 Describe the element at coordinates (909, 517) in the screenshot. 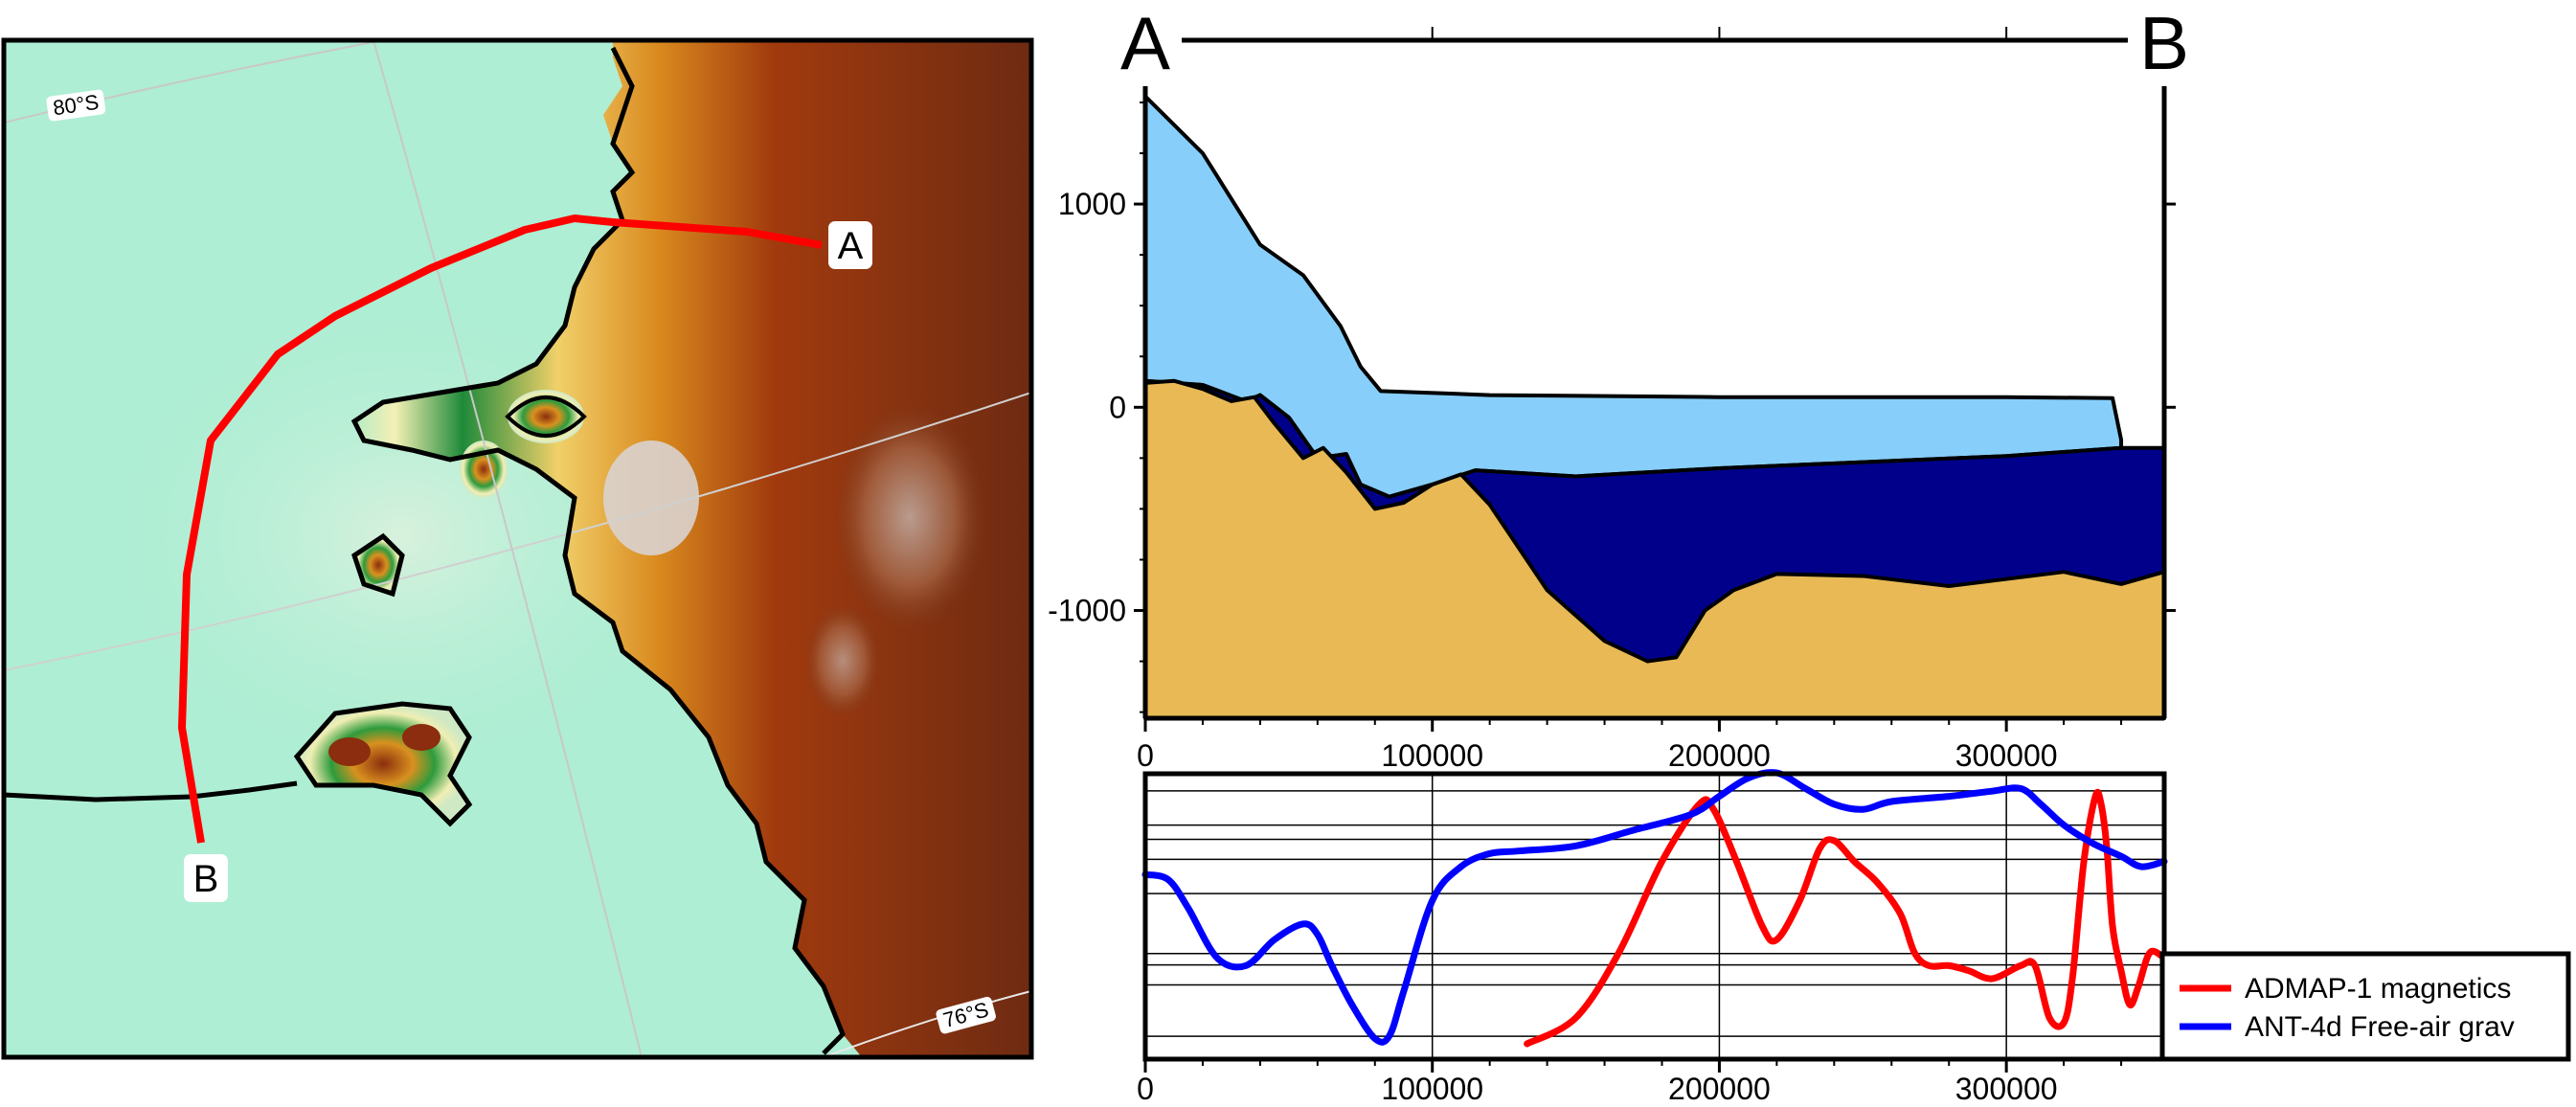

I see `ice-dome-east` at that location.